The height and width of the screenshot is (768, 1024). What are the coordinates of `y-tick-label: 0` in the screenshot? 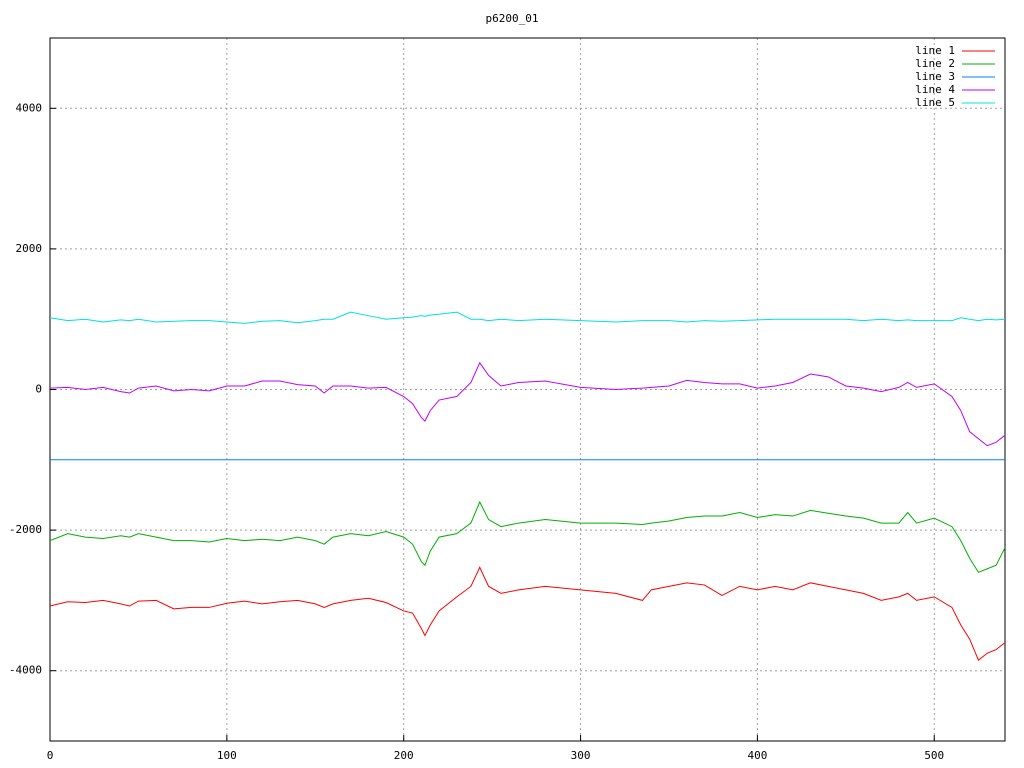 It's located at (38, 389).